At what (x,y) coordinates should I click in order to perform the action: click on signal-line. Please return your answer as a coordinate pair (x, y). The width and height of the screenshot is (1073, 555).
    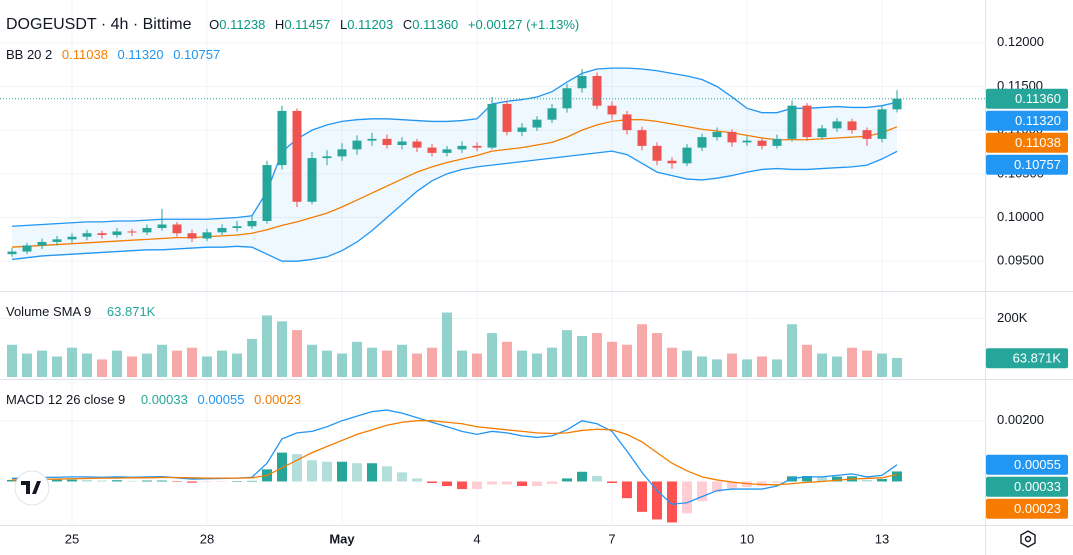
    Looking at the image, I should click on (454, 453).